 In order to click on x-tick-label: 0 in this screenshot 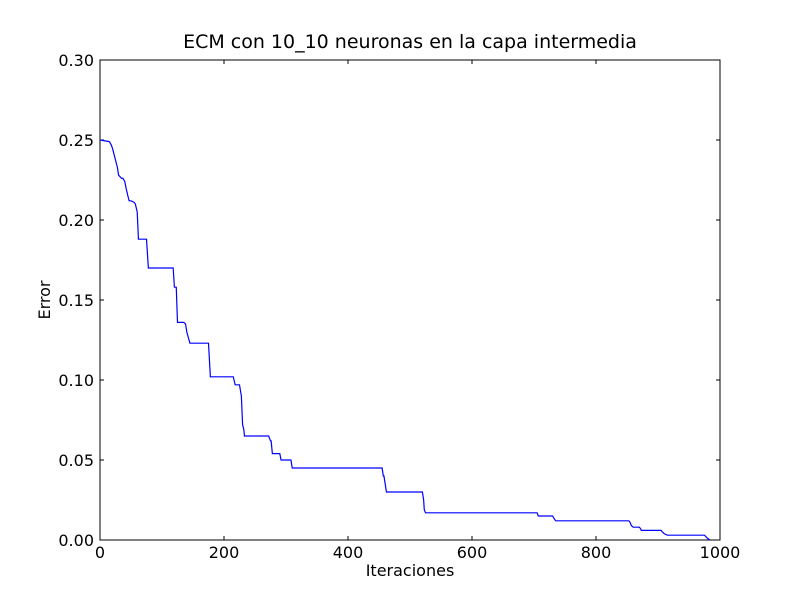, I will do `click(100, 552)`.